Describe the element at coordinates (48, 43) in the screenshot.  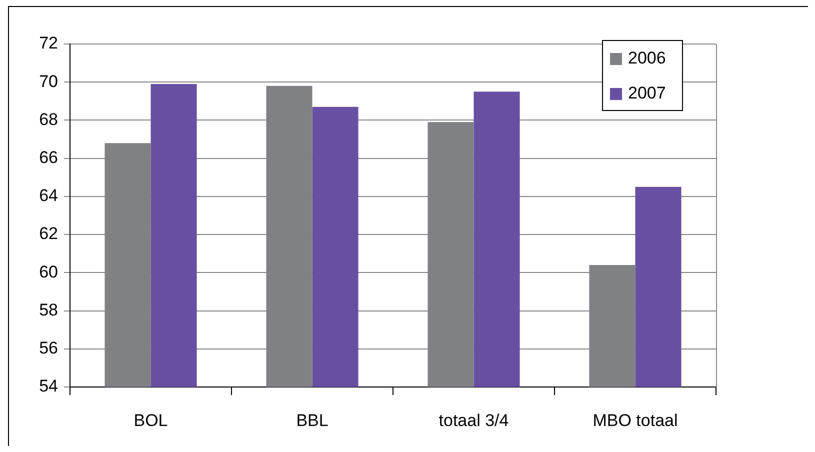
I see `y-tick-label: 72` at that location.